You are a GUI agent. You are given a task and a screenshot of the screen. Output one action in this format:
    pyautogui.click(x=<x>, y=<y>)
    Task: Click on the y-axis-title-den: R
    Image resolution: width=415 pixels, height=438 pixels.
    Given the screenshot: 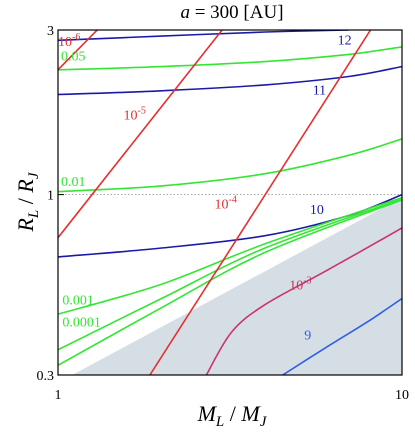 What is the action you would take?
    pyautogui.click(x=25, y=186)
    